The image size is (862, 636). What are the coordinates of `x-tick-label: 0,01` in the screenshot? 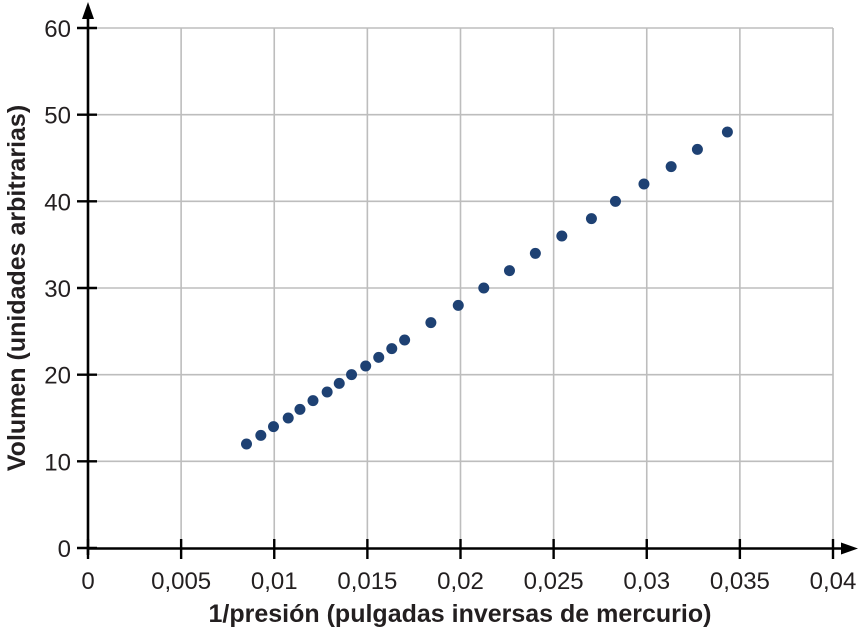 It's located at (274, 581).